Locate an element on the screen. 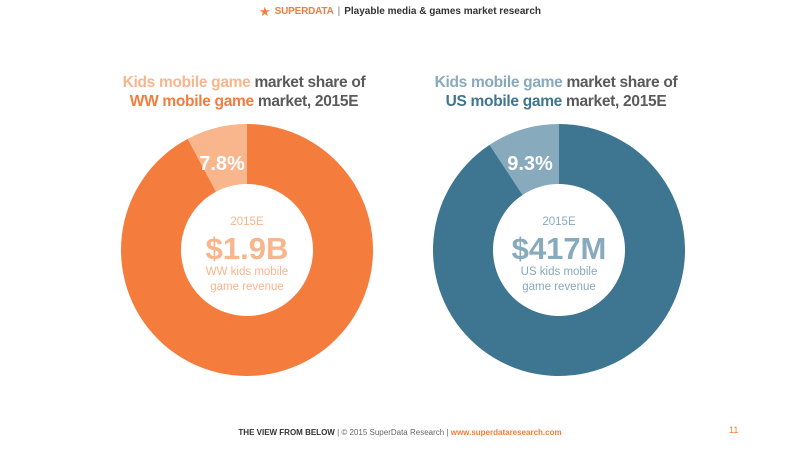 The height and width of the screenshot is (450, 800). footer-tagline: THE VIEW FROM BELOW is located at coordinates (286, 432).